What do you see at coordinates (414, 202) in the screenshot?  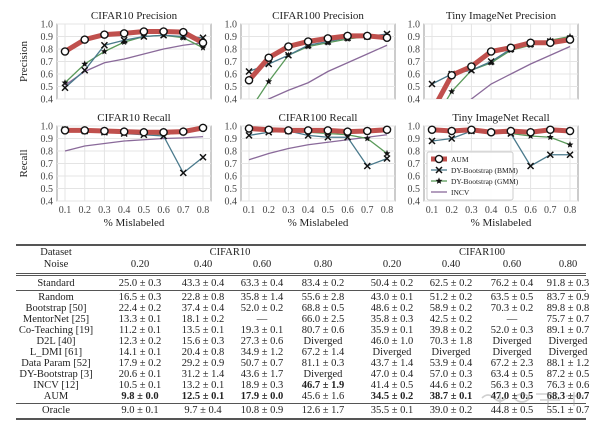 I see `y-tick-label: 0.4` at bounding box center [414, 202].